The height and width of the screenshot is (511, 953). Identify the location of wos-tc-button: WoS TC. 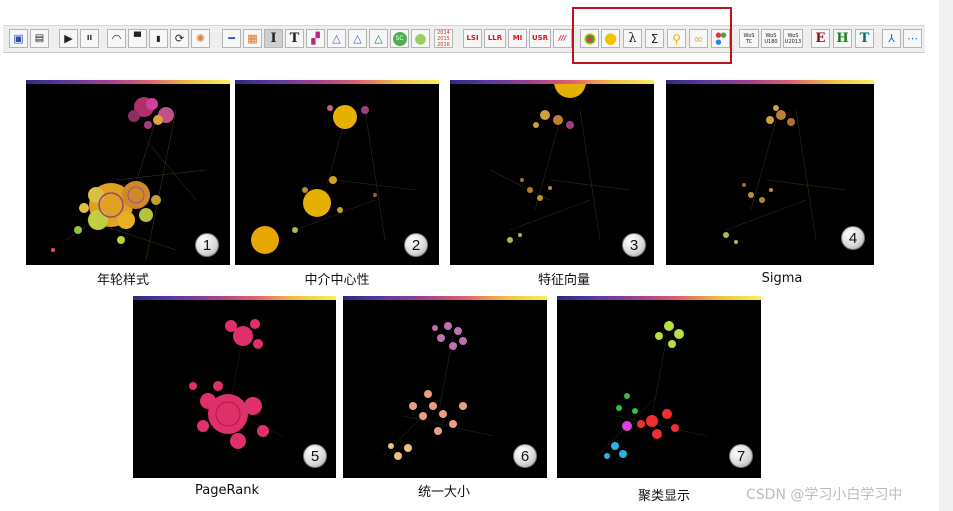
(749, 38).